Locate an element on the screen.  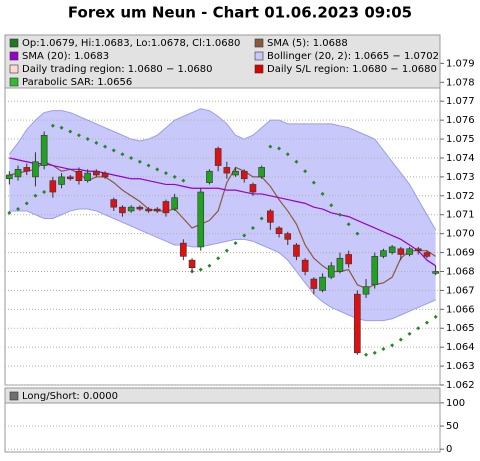
y-tick-label: 1.066 is located at coordinates (460, 309).